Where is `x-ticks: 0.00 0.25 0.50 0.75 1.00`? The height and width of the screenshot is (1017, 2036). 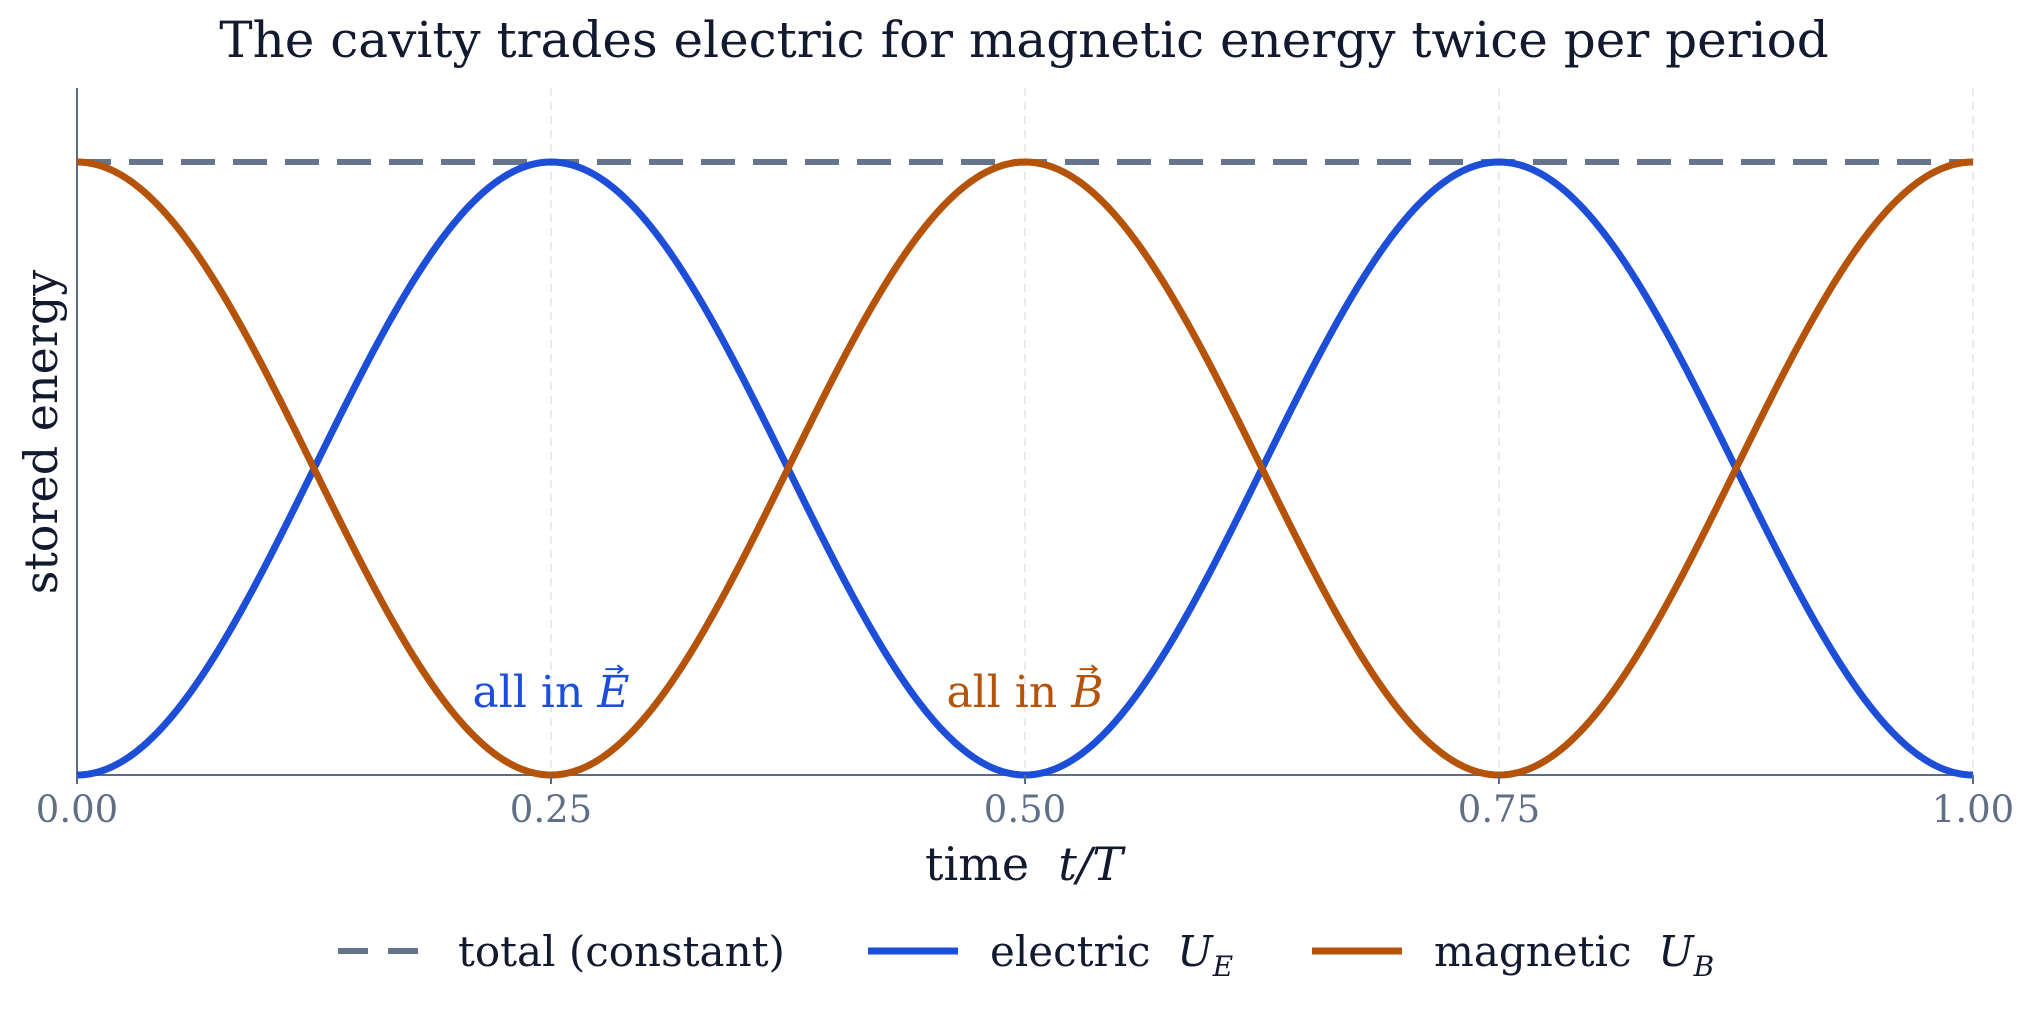 x-ticks: 0.00 0.25 0.50 0.75 1.00 is located at coordinates (1025, 803).